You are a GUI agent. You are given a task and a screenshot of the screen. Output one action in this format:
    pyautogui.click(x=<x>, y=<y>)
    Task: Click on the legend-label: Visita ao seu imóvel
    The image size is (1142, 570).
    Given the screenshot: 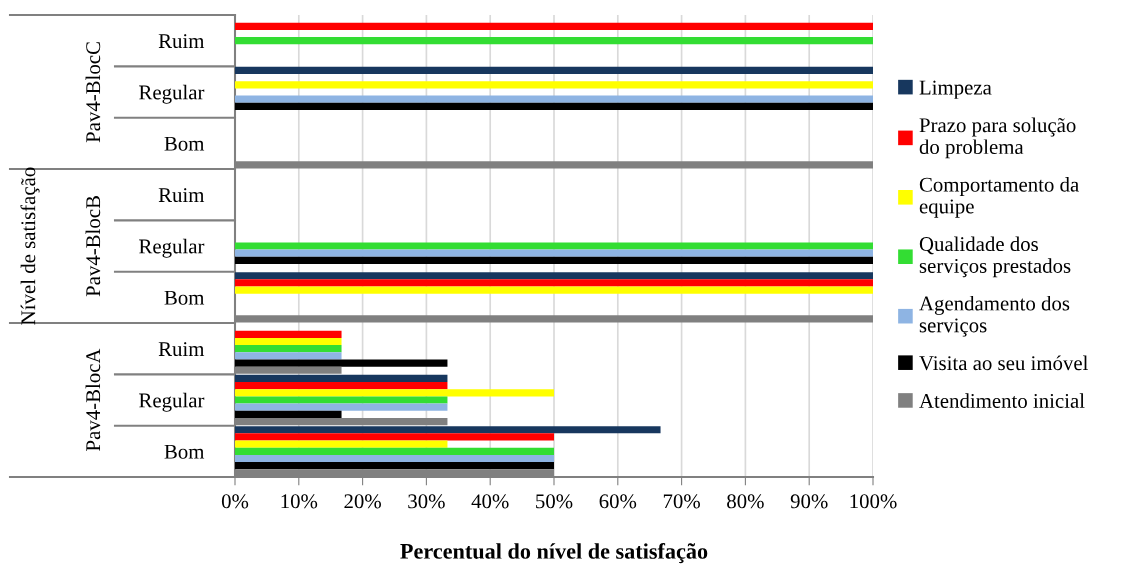 What is the action you would take?
    pyautogui.click(x=1003, y=363)
    